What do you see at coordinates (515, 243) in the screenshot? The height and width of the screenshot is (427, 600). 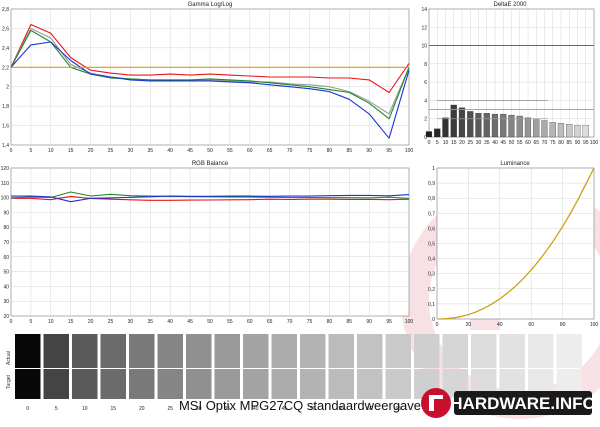 I see `luminance-chart-lines` at bounding box center [515, 243].